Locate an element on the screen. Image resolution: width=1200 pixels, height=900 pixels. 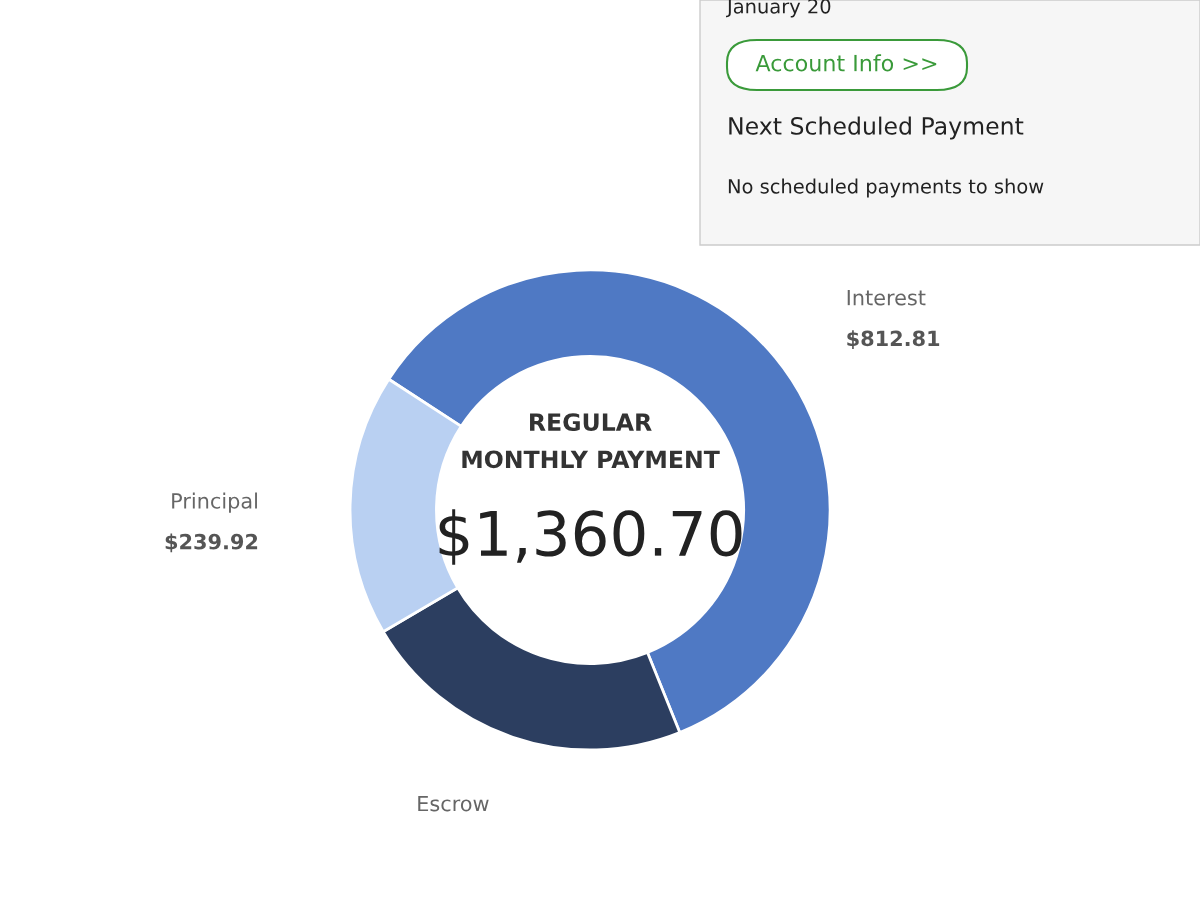
text: $1,360.70 is located at coordinates (590, 537).